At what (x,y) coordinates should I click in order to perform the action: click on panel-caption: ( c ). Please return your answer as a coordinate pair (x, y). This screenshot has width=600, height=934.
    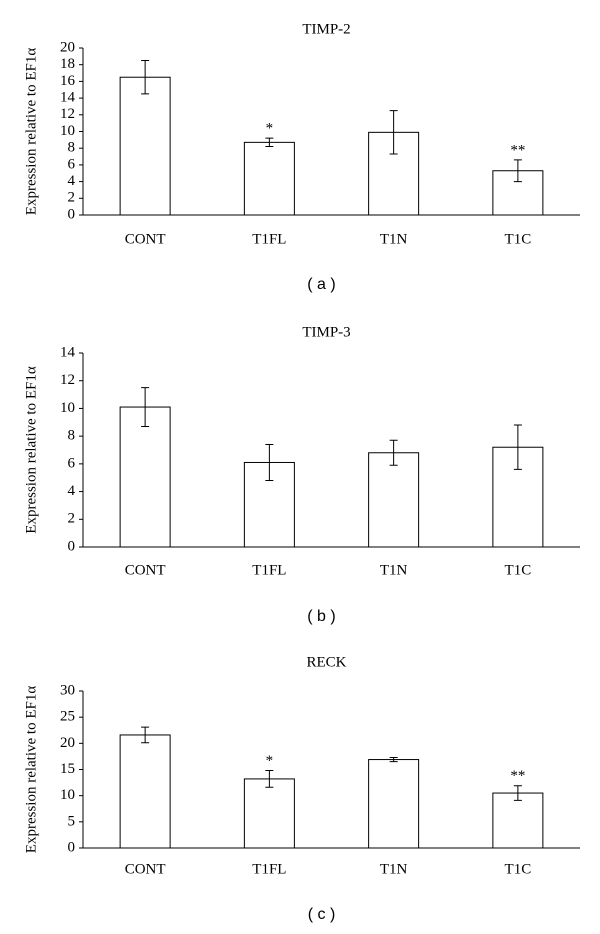
    Looking at the image, I should click on (322, 914).